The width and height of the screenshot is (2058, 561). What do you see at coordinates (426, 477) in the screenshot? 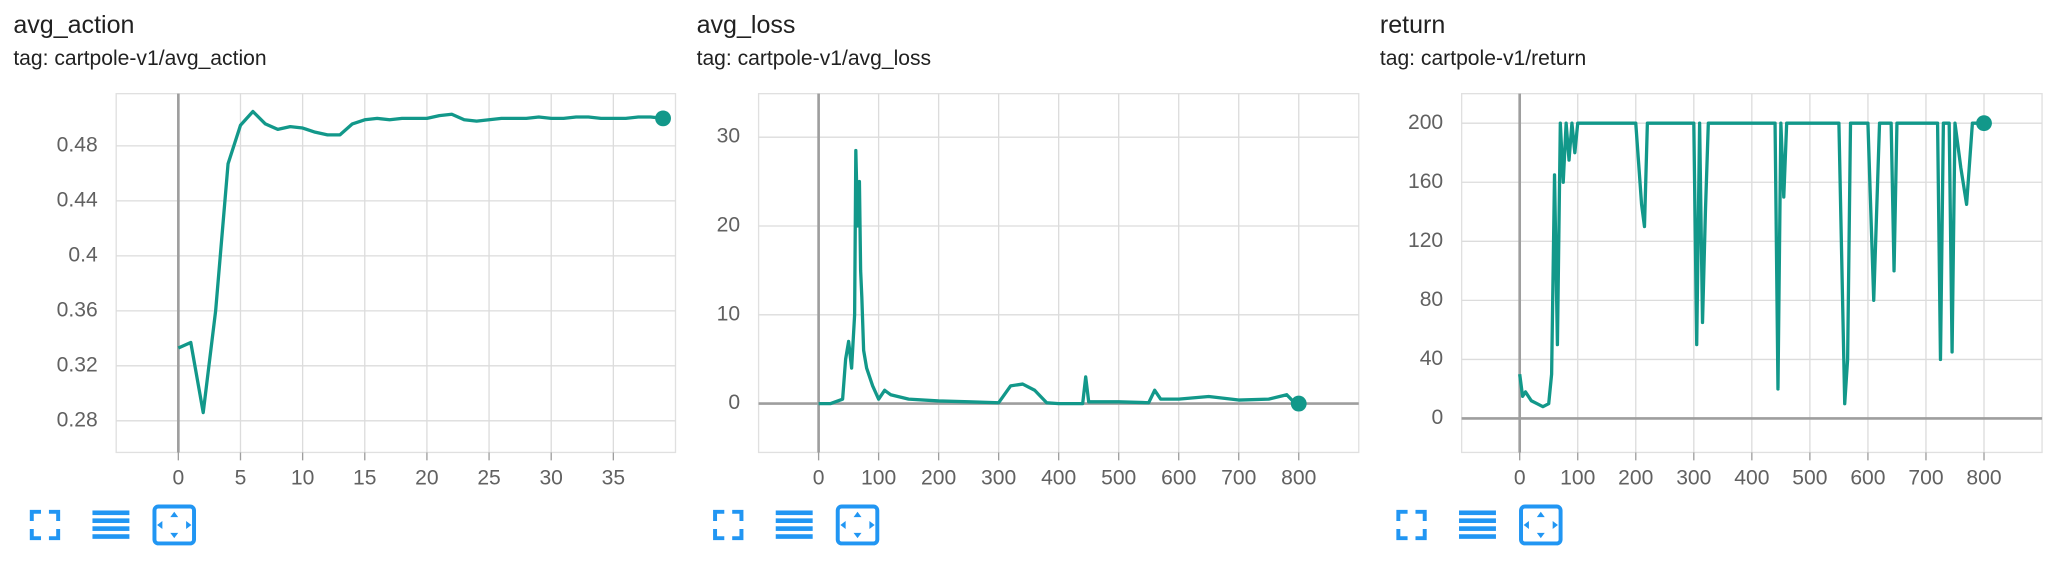
I see `x-tick-label: 20` at bounding box center [426, 477].